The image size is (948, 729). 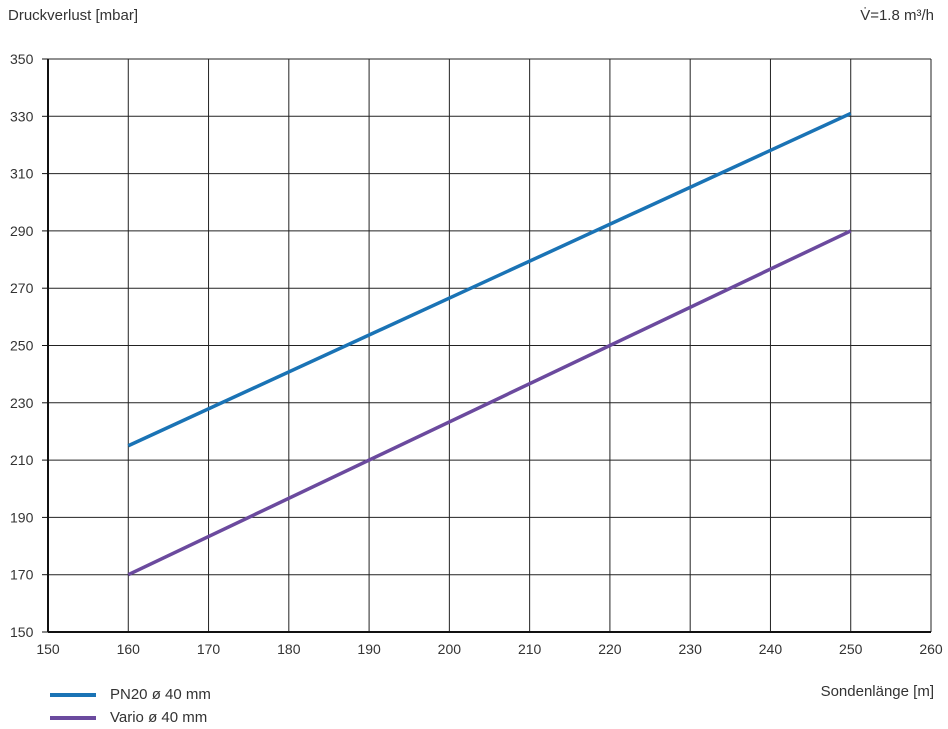 I want to click on legend-swatch-vario, so click(x=73, y=717).